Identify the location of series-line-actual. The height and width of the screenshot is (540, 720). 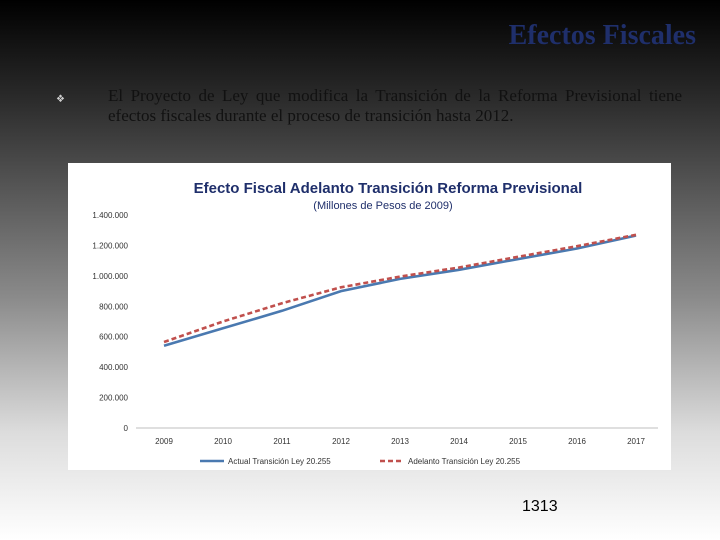
(400, 291).